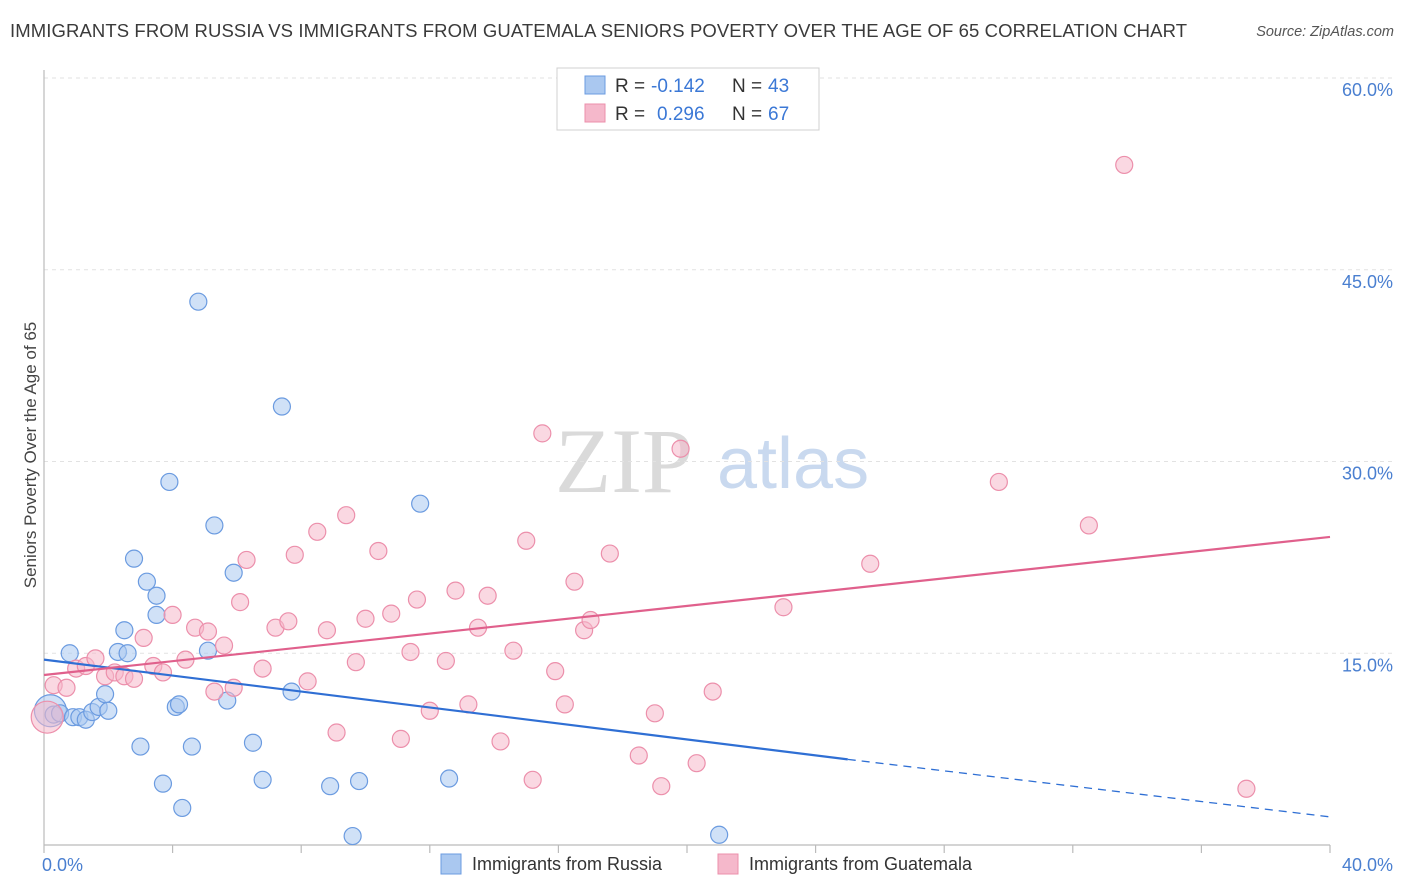 This screenshot has height=892, width=1406. I want to click on legend-r-label-guatemala: R =, so click(630, 114).